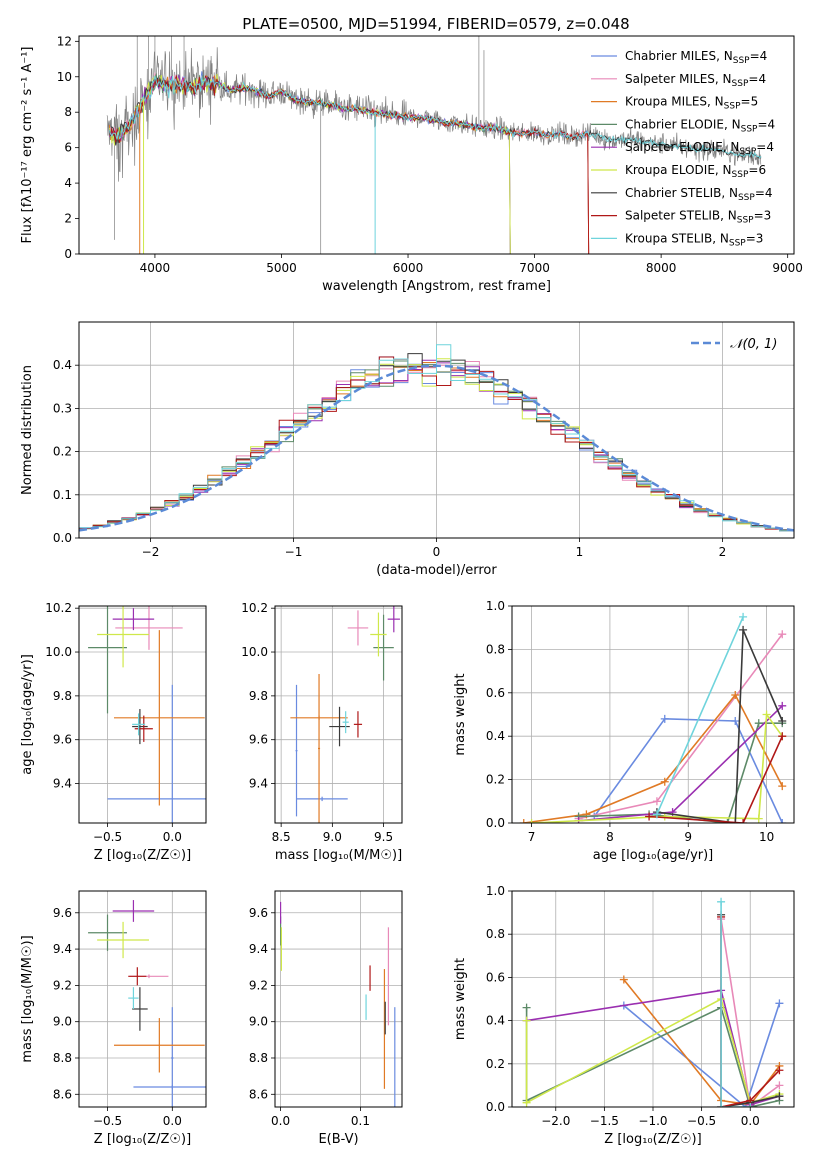 The height and width of the screenshot is (1170, 819). What do you see at coordinates (495, 934) in the screenshot?
I see `y-tick-label: 0.8` at bounding box center [495, 934].